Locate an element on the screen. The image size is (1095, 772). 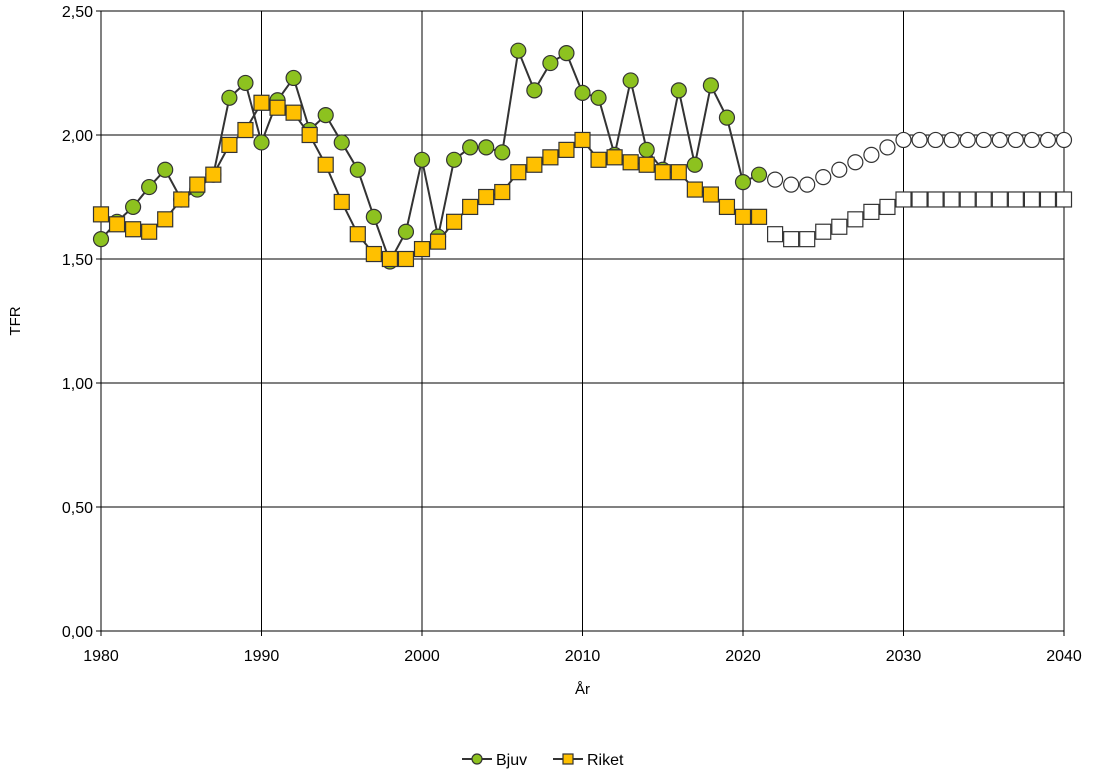
y-tick-label: 2,50 is located at coordinates (77, 12).